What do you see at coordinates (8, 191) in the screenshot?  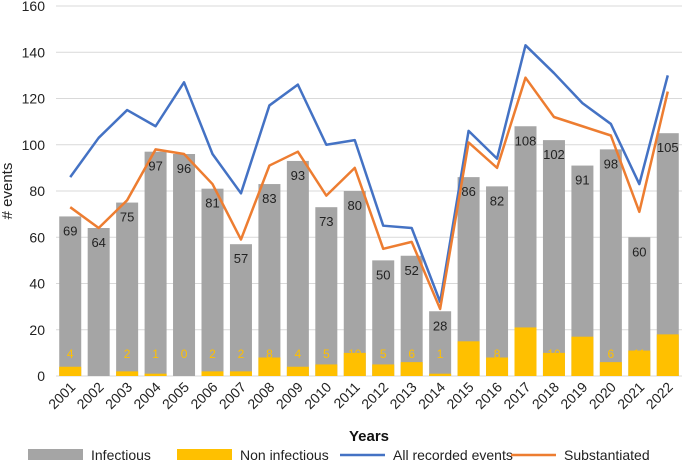 I see `y-axis-title: # events` at bounding box center [8, 191].